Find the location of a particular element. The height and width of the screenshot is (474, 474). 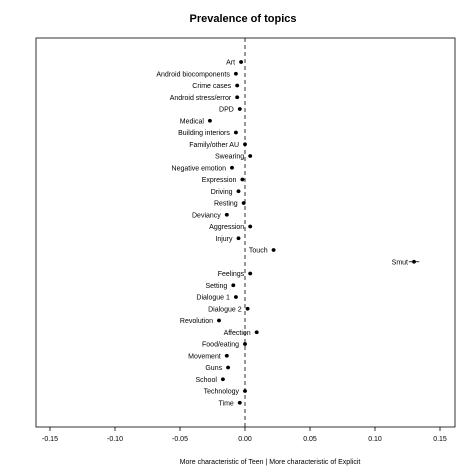

data-point-group: Time is located at coordinates (230, 403).